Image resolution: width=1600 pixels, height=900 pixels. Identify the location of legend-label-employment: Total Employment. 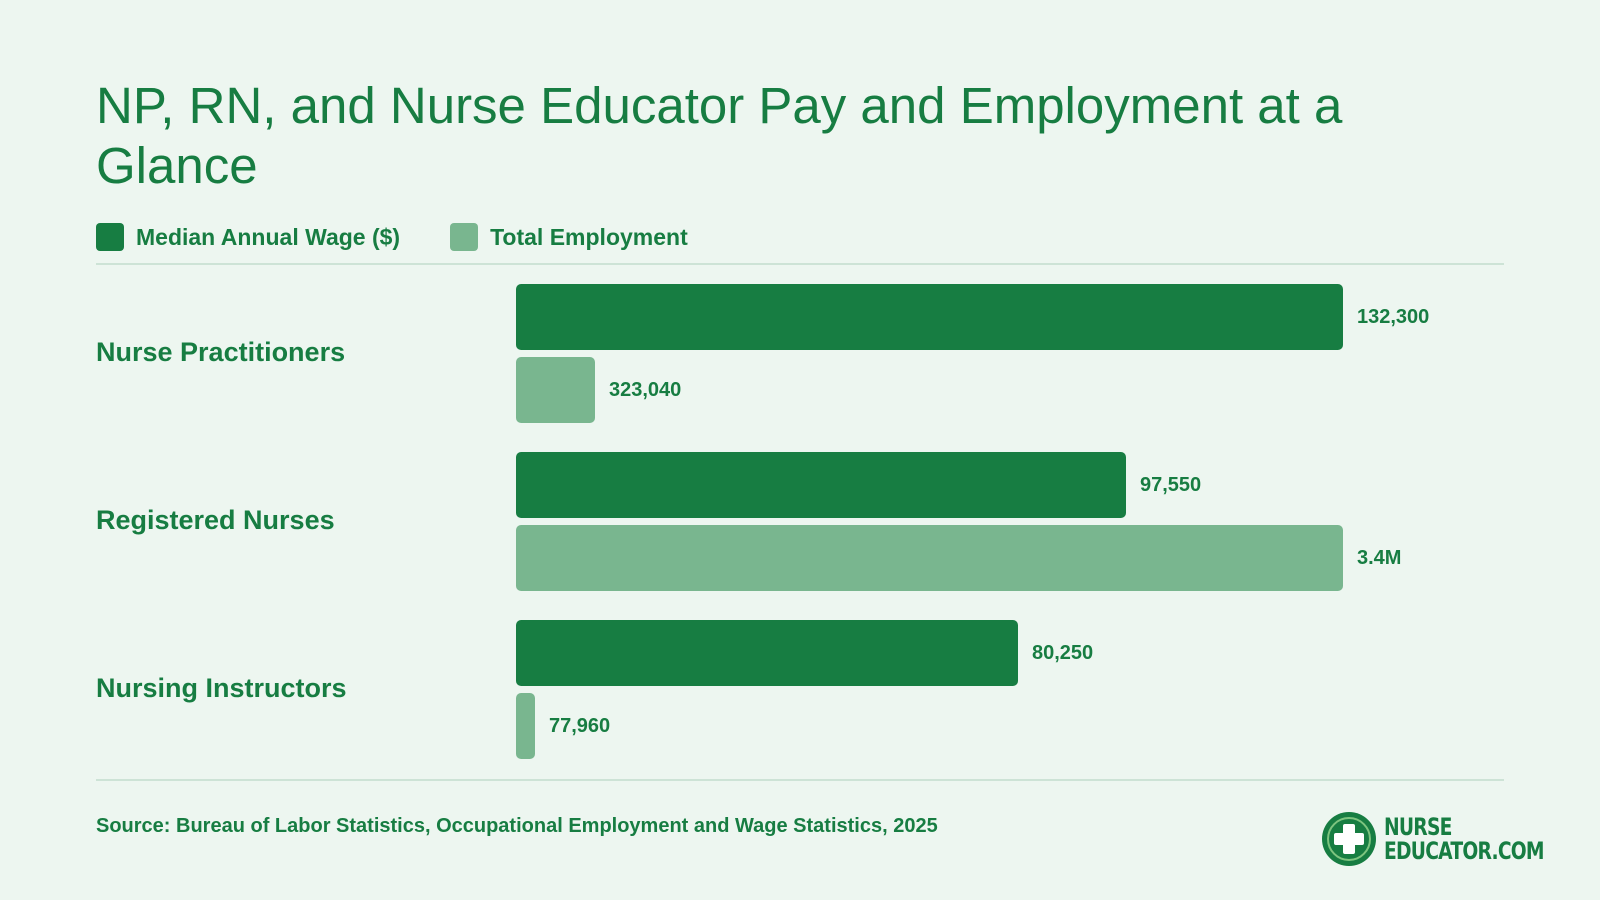
(589, 236).